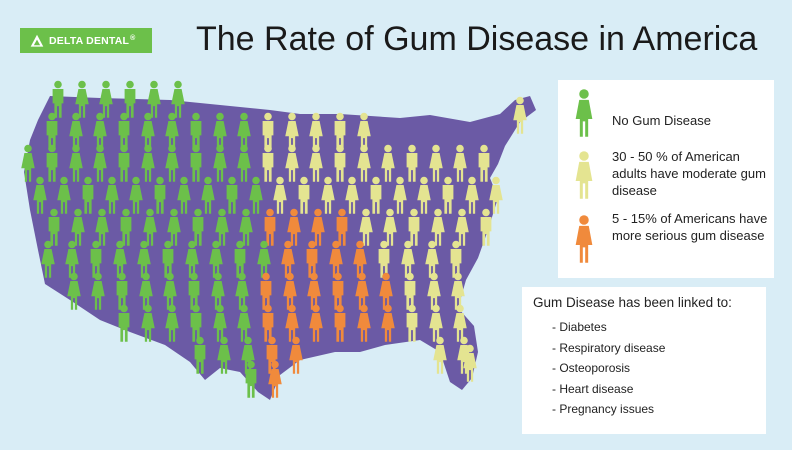 The width and height of the screenshot is (792, 450). What do you see at coordinates (603, 409) in the screenshot?
I see `list-item: - Pregnancy issues` at bounding box center [603, 409].